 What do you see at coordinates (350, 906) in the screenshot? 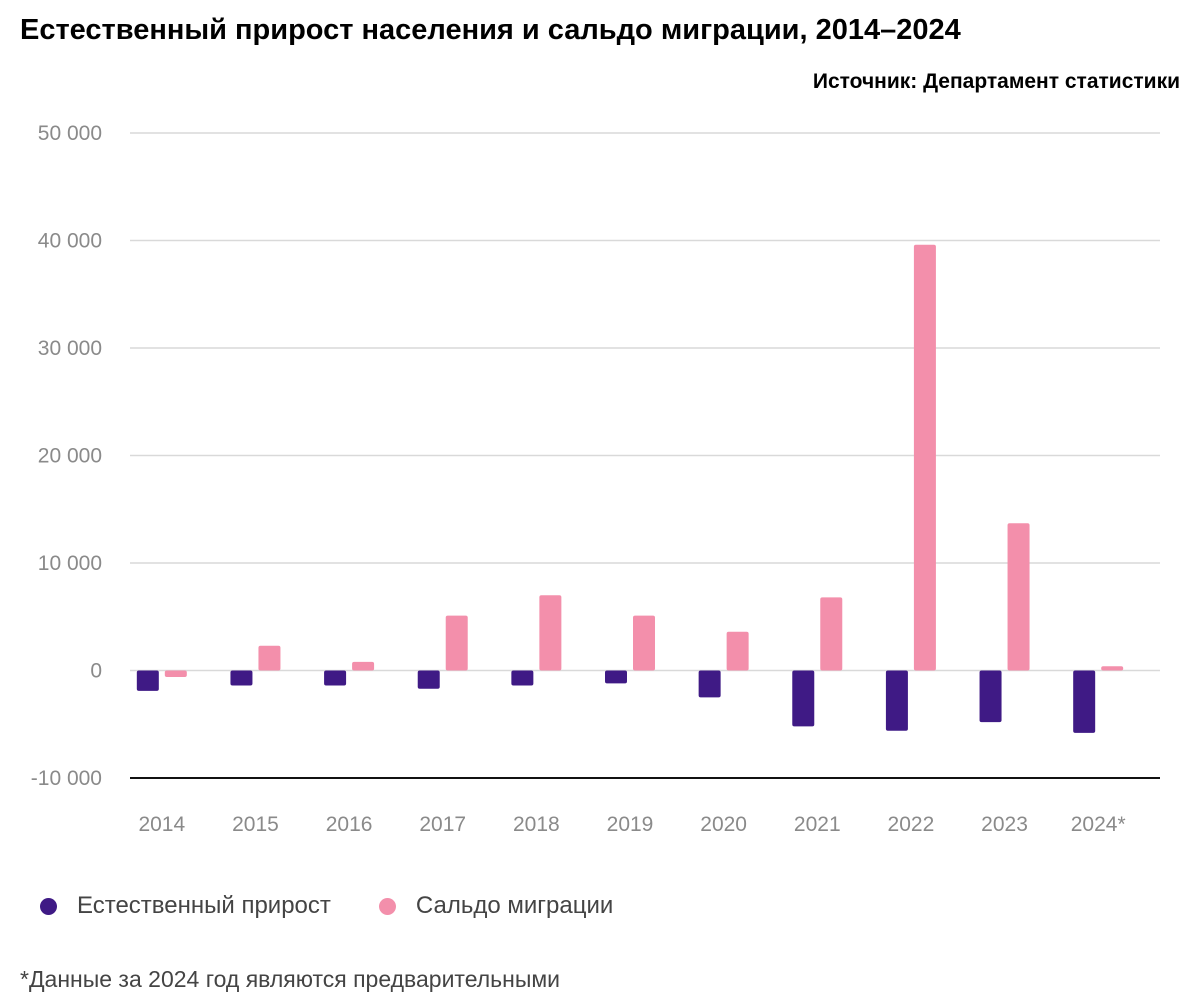
I see `legend: Естественный прирост Сальдо миграции` at bounding box center [350, 906].